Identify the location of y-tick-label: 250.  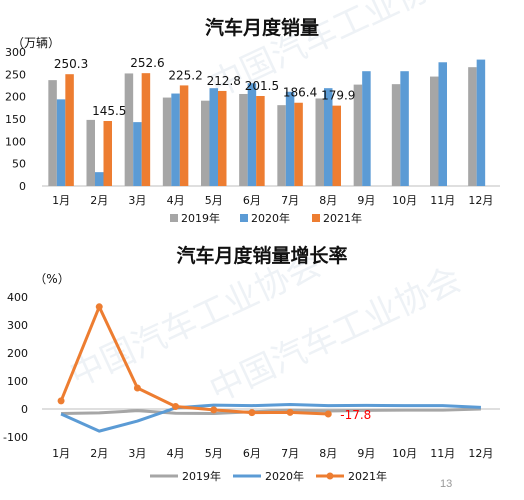
(15, 74).